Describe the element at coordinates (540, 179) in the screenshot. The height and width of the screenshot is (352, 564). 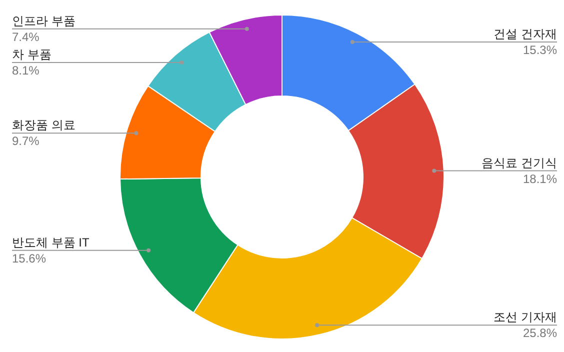
I see `data-label: 18.1%` at that location.